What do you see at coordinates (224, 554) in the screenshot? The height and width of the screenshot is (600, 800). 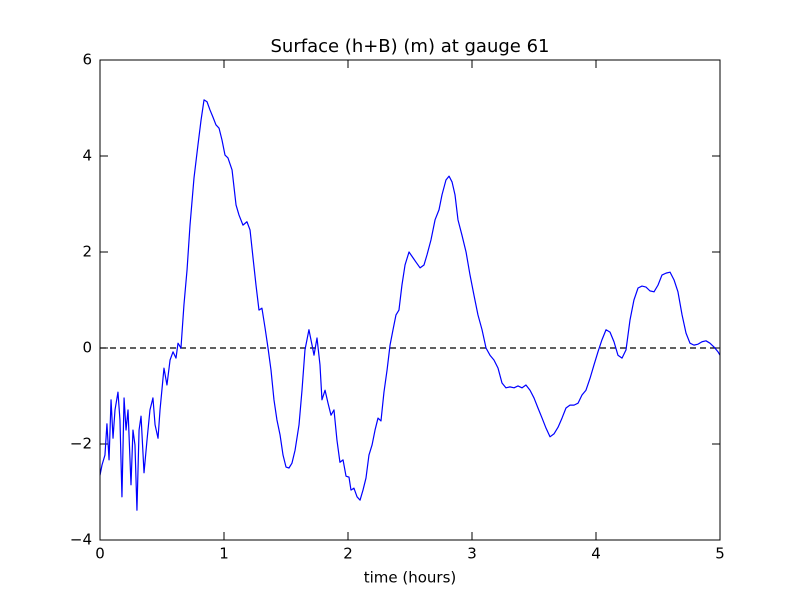 I see `x-tick-label: 1` at bounding box center [224, 554].